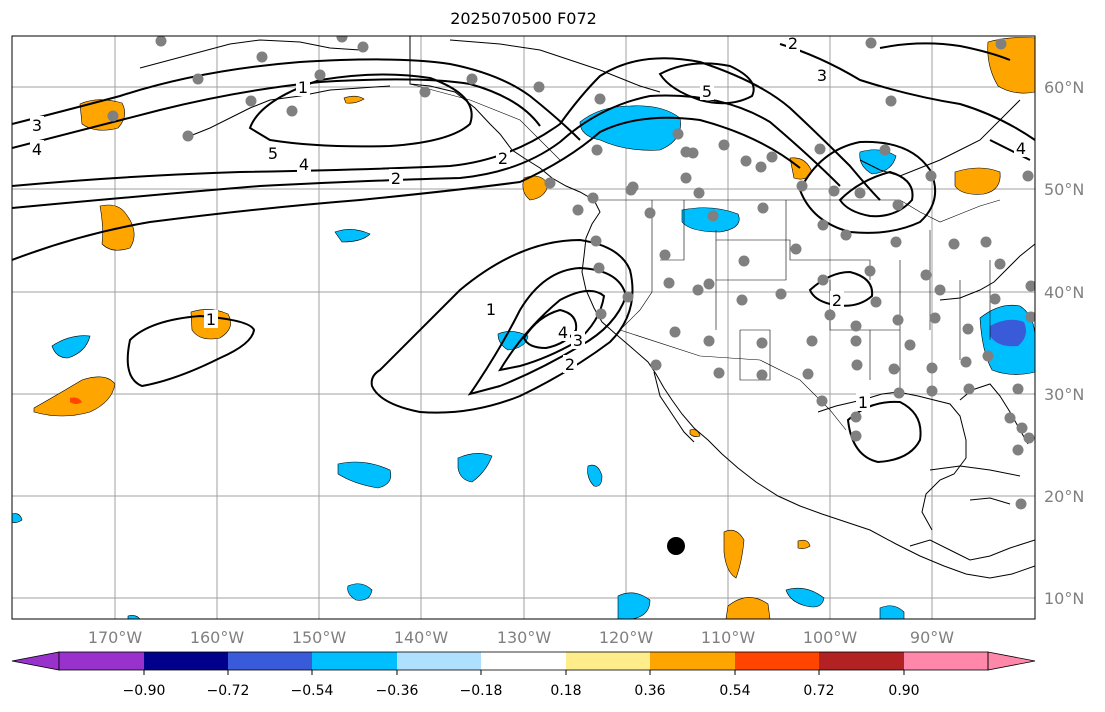  Describe the element at coordinates (734, 691) in the screenshot. I see `colorbar-tick: 0.54` at that location.